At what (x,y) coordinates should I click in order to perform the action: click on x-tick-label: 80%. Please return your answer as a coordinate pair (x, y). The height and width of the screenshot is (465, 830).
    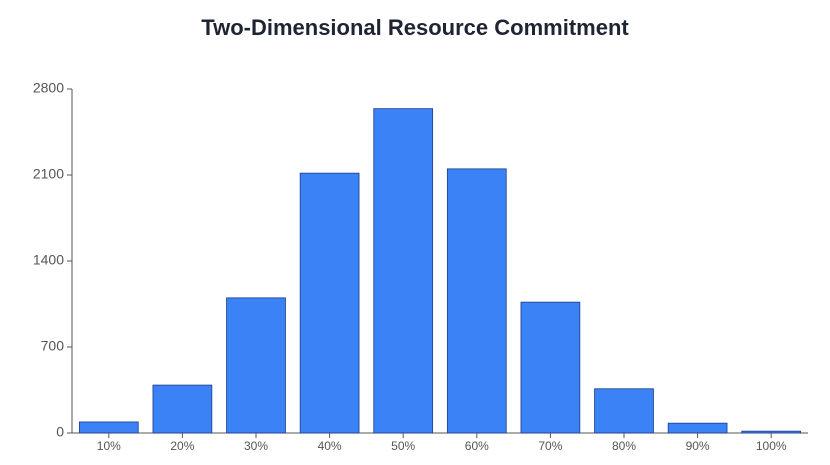
    Looking at the image, I should click on (624, 446).